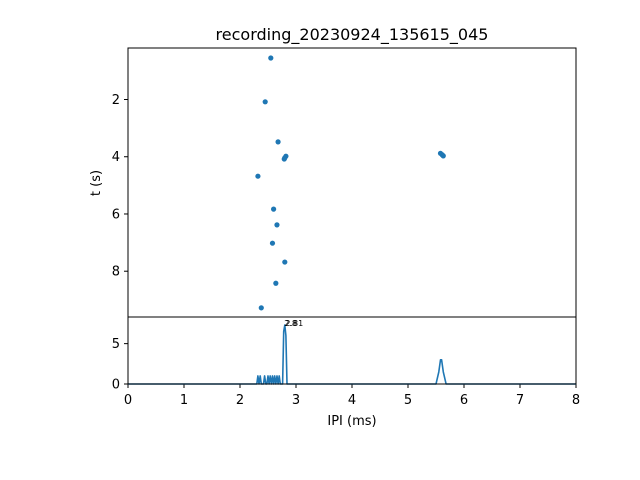  What do you see at coordinates (352, 35) in the screenshot?
I see `chart-title: recording_20230924_135615_045` at bounding box center [352, 35].